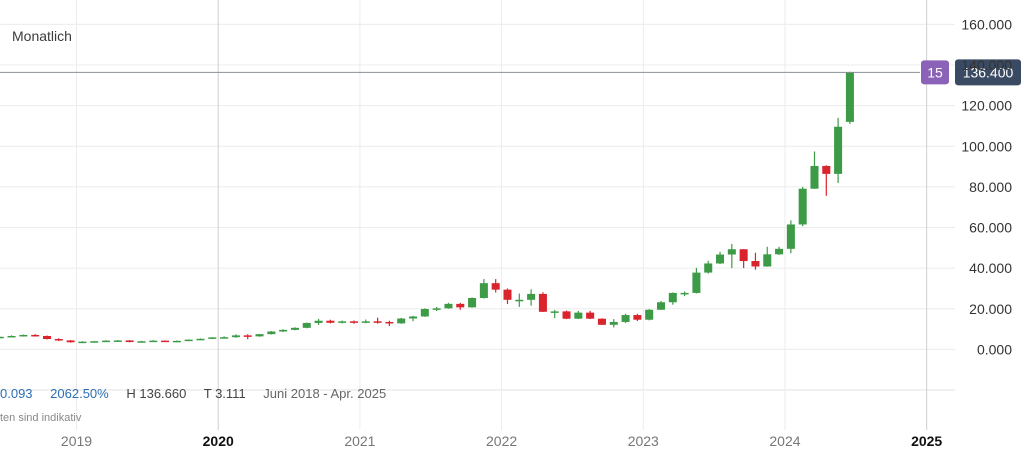  I want to click on y-tick-label: 60.000, so click(990, 228).